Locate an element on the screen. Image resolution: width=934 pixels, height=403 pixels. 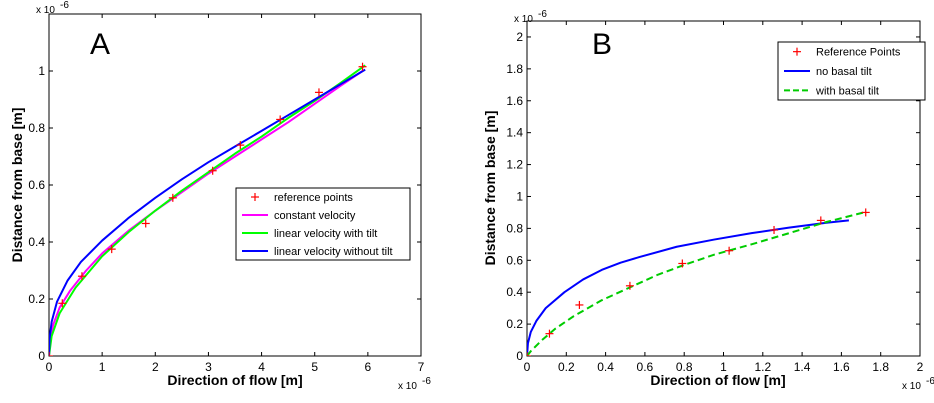
legend-entry: Reference Points is located at coordinates (858, 53).